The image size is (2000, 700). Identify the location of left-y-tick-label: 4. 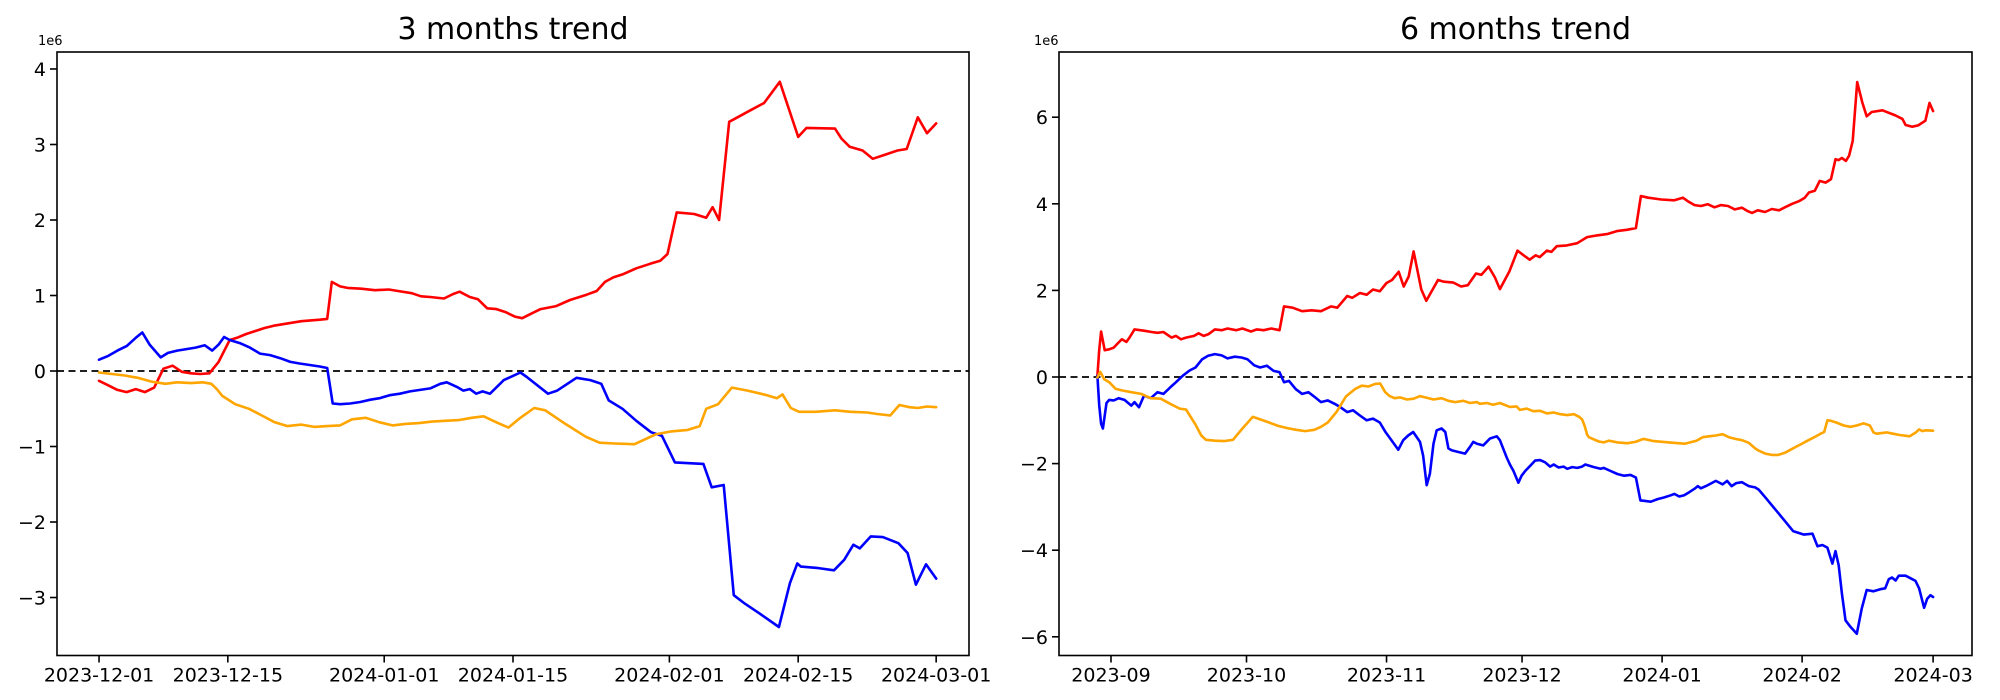
(40, 70).